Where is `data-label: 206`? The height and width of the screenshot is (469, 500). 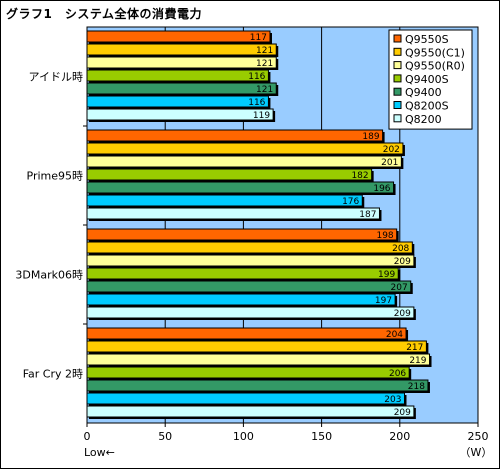 data-label: 206 is located at coordinates (397, 374).